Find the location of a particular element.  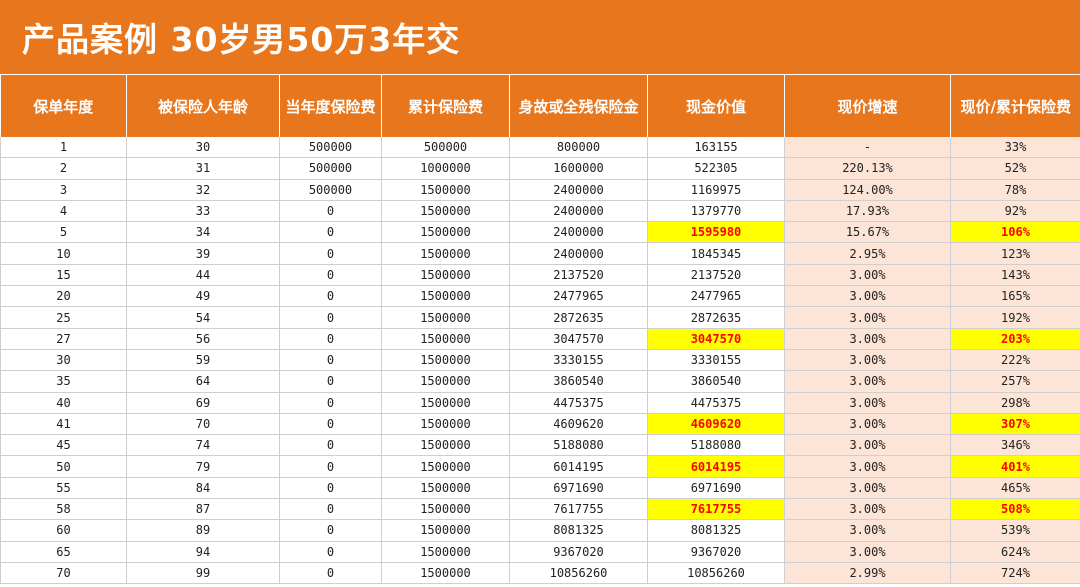

death-benefit-cell: 1600000 is located at coordinates (578, 168).